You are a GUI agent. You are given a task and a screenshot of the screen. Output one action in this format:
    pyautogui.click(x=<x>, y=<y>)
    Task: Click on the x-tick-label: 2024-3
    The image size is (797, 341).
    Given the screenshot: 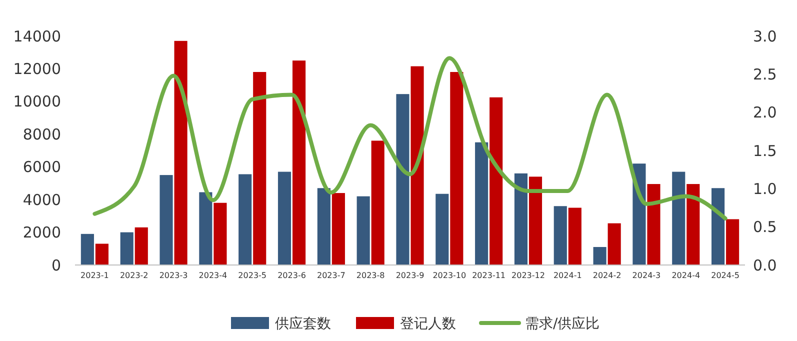 What is the action you would take?
    pyautogui.click(x=646, y=275)
    